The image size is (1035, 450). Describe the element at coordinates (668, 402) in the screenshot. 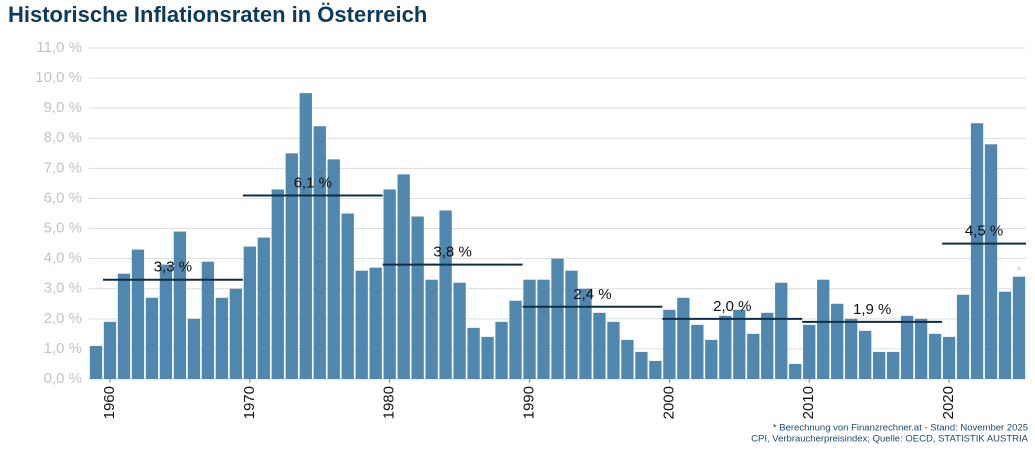

I see `x-tick-label: 2000` at that location.